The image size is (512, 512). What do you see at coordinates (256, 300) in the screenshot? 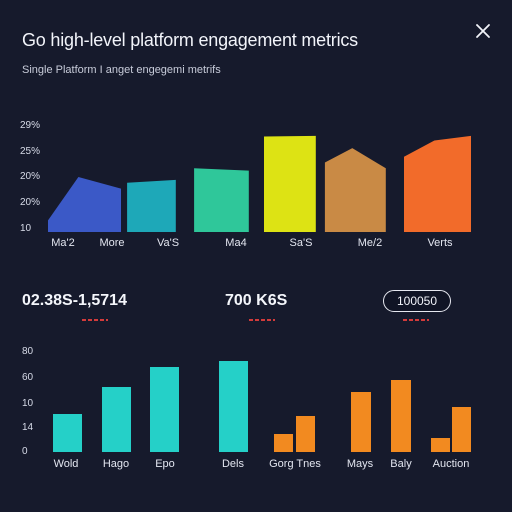
I see `stat-middle-value: 700 K6S` at bounding box center [256, 300].